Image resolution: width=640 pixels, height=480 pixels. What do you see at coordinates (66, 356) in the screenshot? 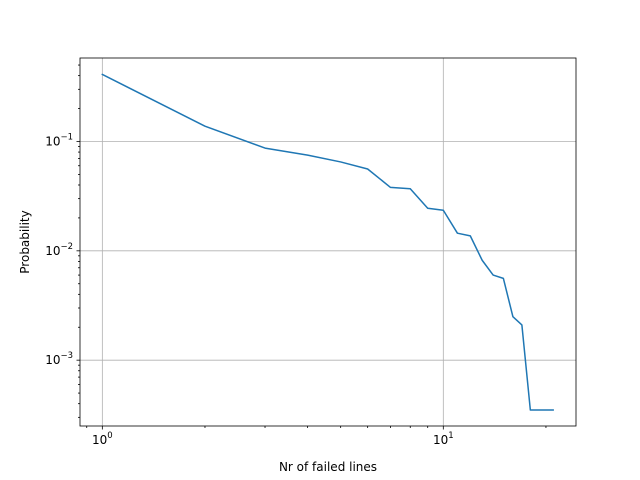
I see `y-tick-exponent: −3` at bounding box center [66, 356].